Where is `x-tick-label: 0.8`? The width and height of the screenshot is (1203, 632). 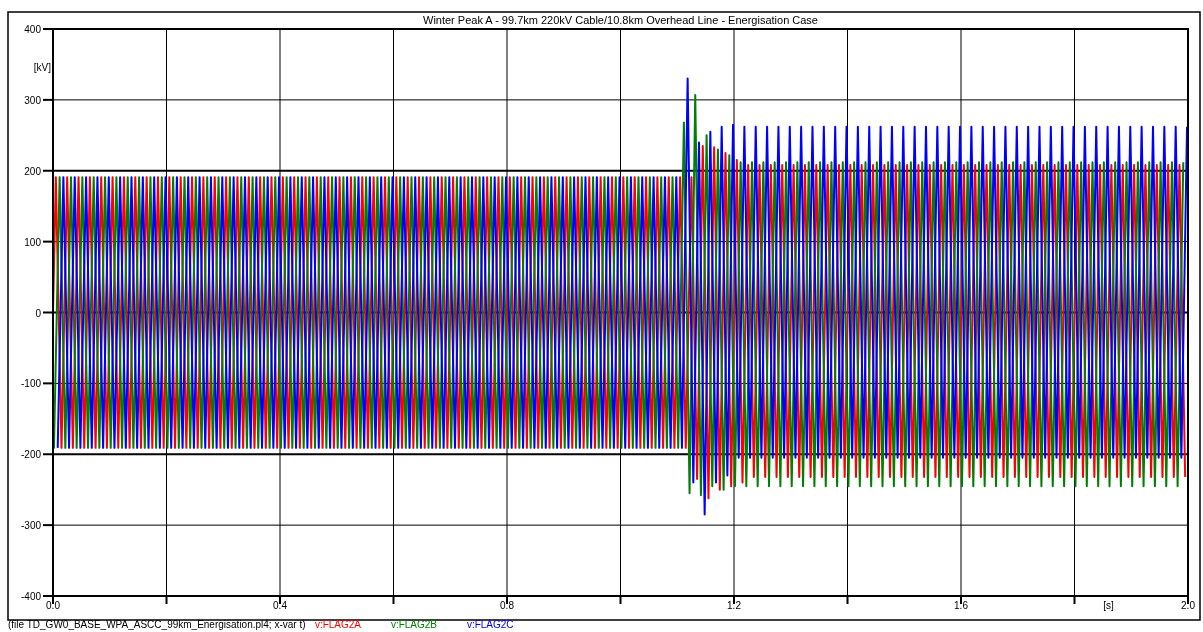
x-tick-label: 0.8 is located at coordinates (507, 605).